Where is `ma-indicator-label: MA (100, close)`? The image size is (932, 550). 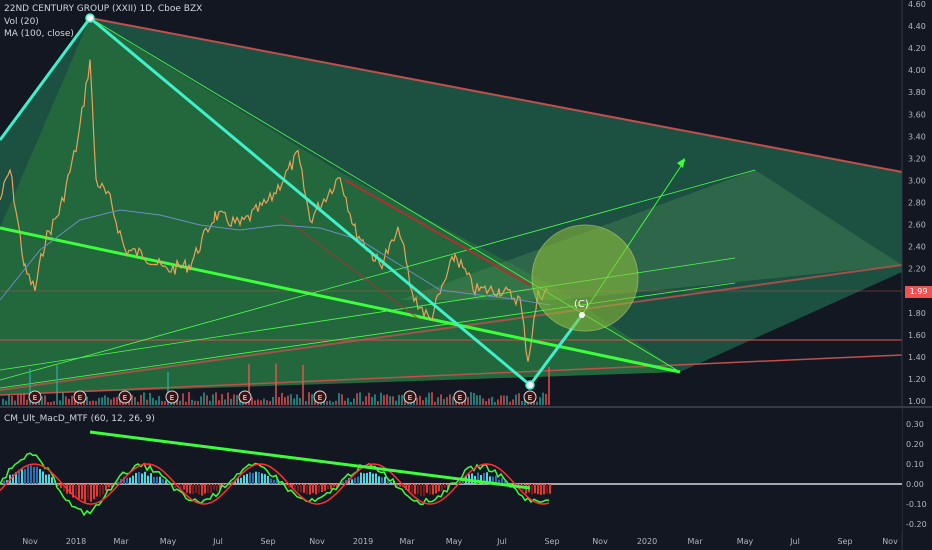
ma-indicator-label: MA (100, close) is located at coordinates (39, 34).